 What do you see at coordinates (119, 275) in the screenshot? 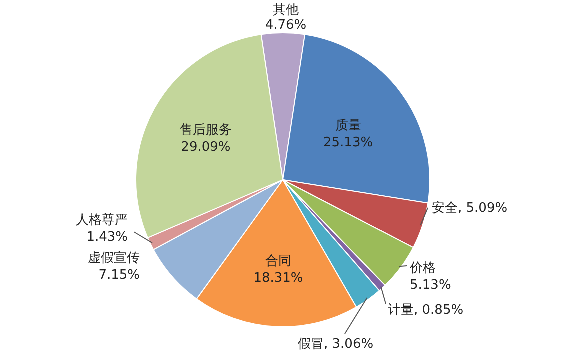
I see `data-label: 7.15%` at bounding box center [119, 275].